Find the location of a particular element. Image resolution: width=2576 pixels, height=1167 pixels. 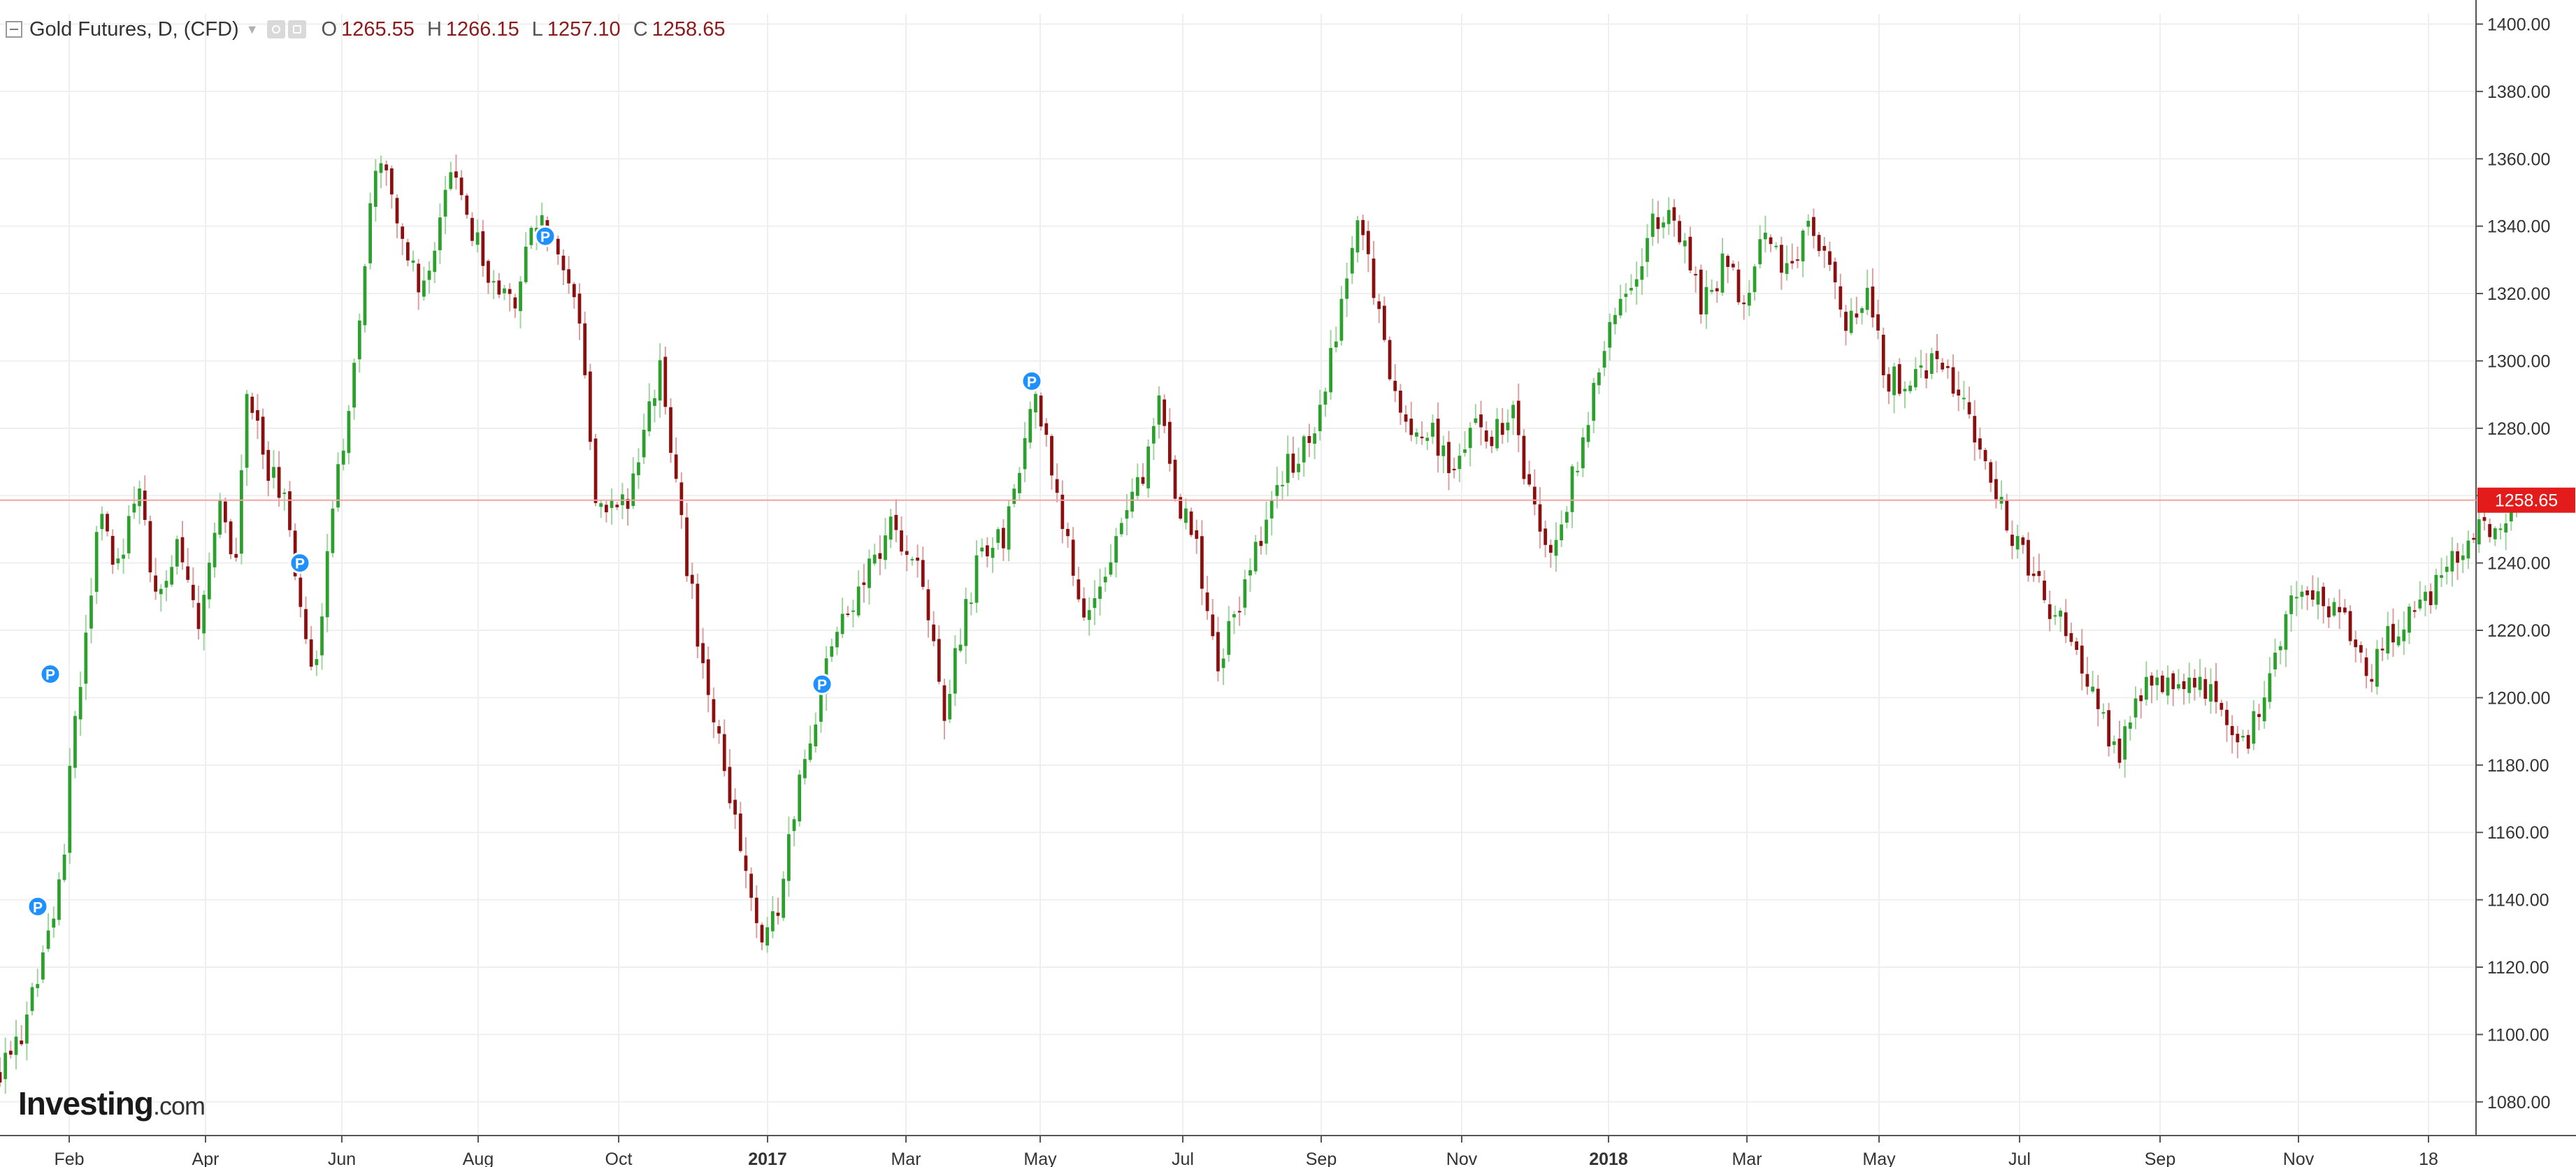

visibility-icon is located at coordinates (275, 29).